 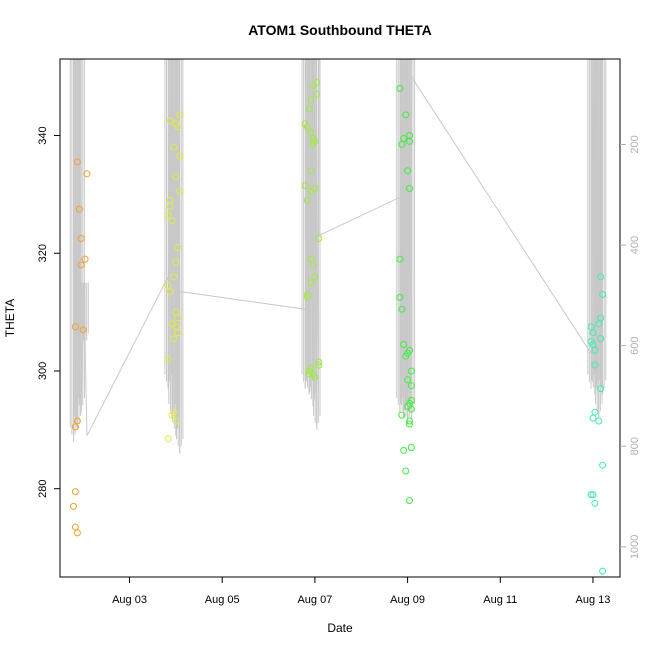 What do you see at coordinates (43, 135) in the screenshot?
I see `y-tick-label: 340` at bounding box center [43, 135].